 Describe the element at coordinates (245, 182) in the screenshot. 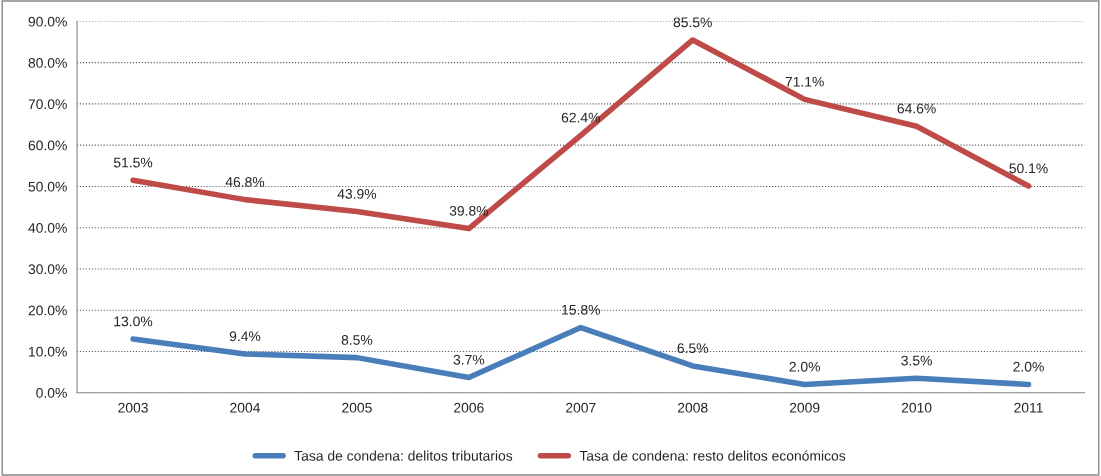

I see `data-label: 46.8%` at that location.